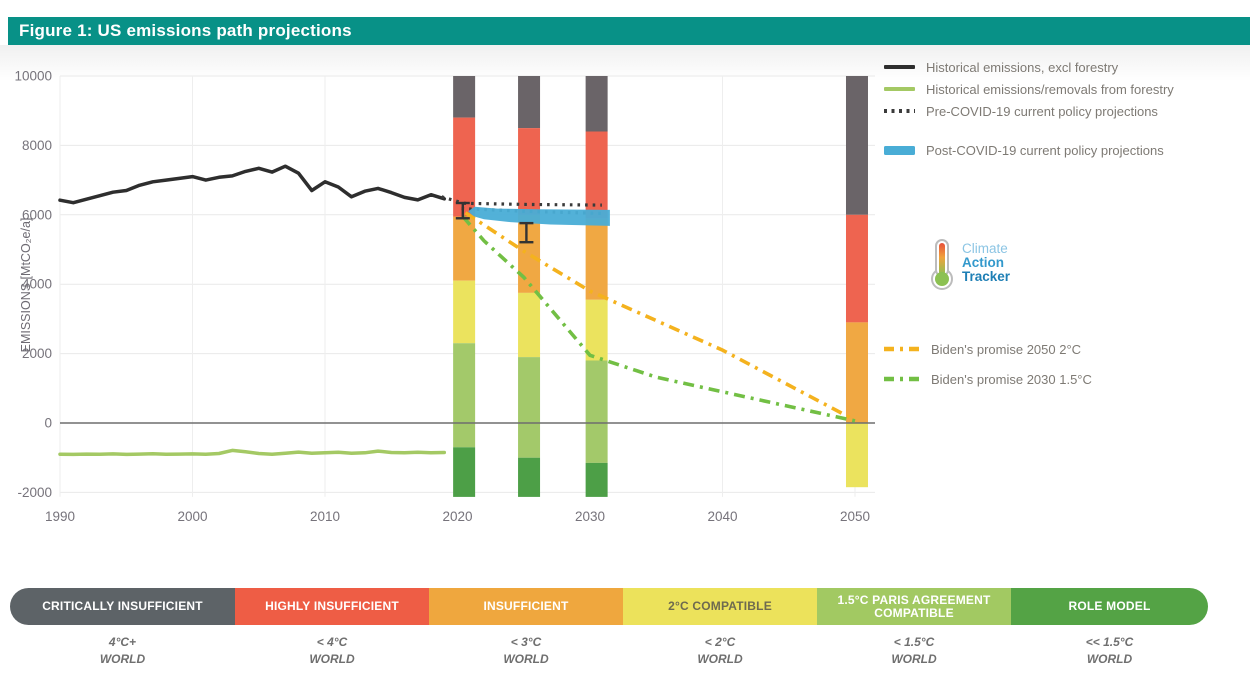 This screenshot has height=699, width=1250. Describe the element at coordinates (185, 30) in the screenshot. I see `page-title: Figure 1: US emissions path projections` at that location.